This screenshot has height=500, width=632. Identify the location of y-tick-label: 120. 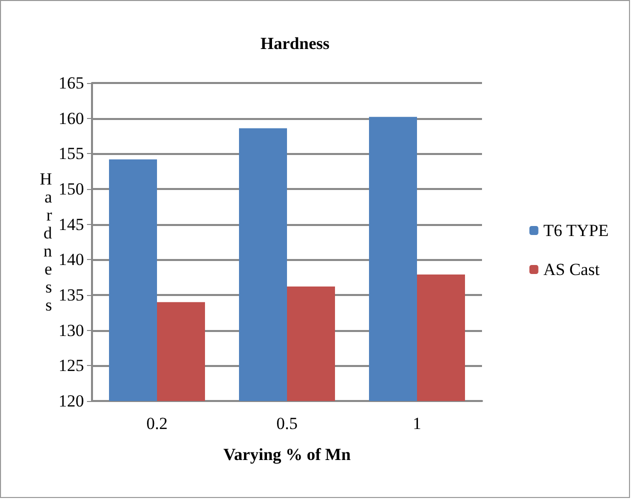
(71, 401).